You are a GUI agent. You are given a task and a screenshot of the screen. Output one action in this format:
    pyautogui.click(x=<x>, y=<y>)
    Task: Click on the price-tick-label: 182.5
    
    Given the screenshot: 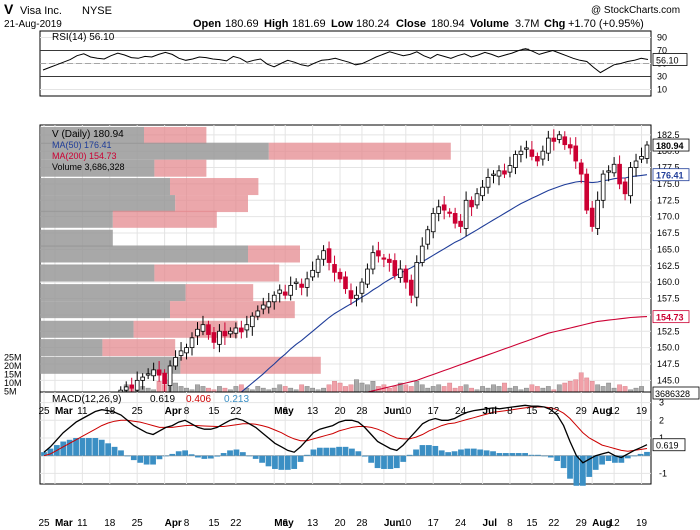 What is the action you would take?
    pyautogui.click(x=668, y=135)
    